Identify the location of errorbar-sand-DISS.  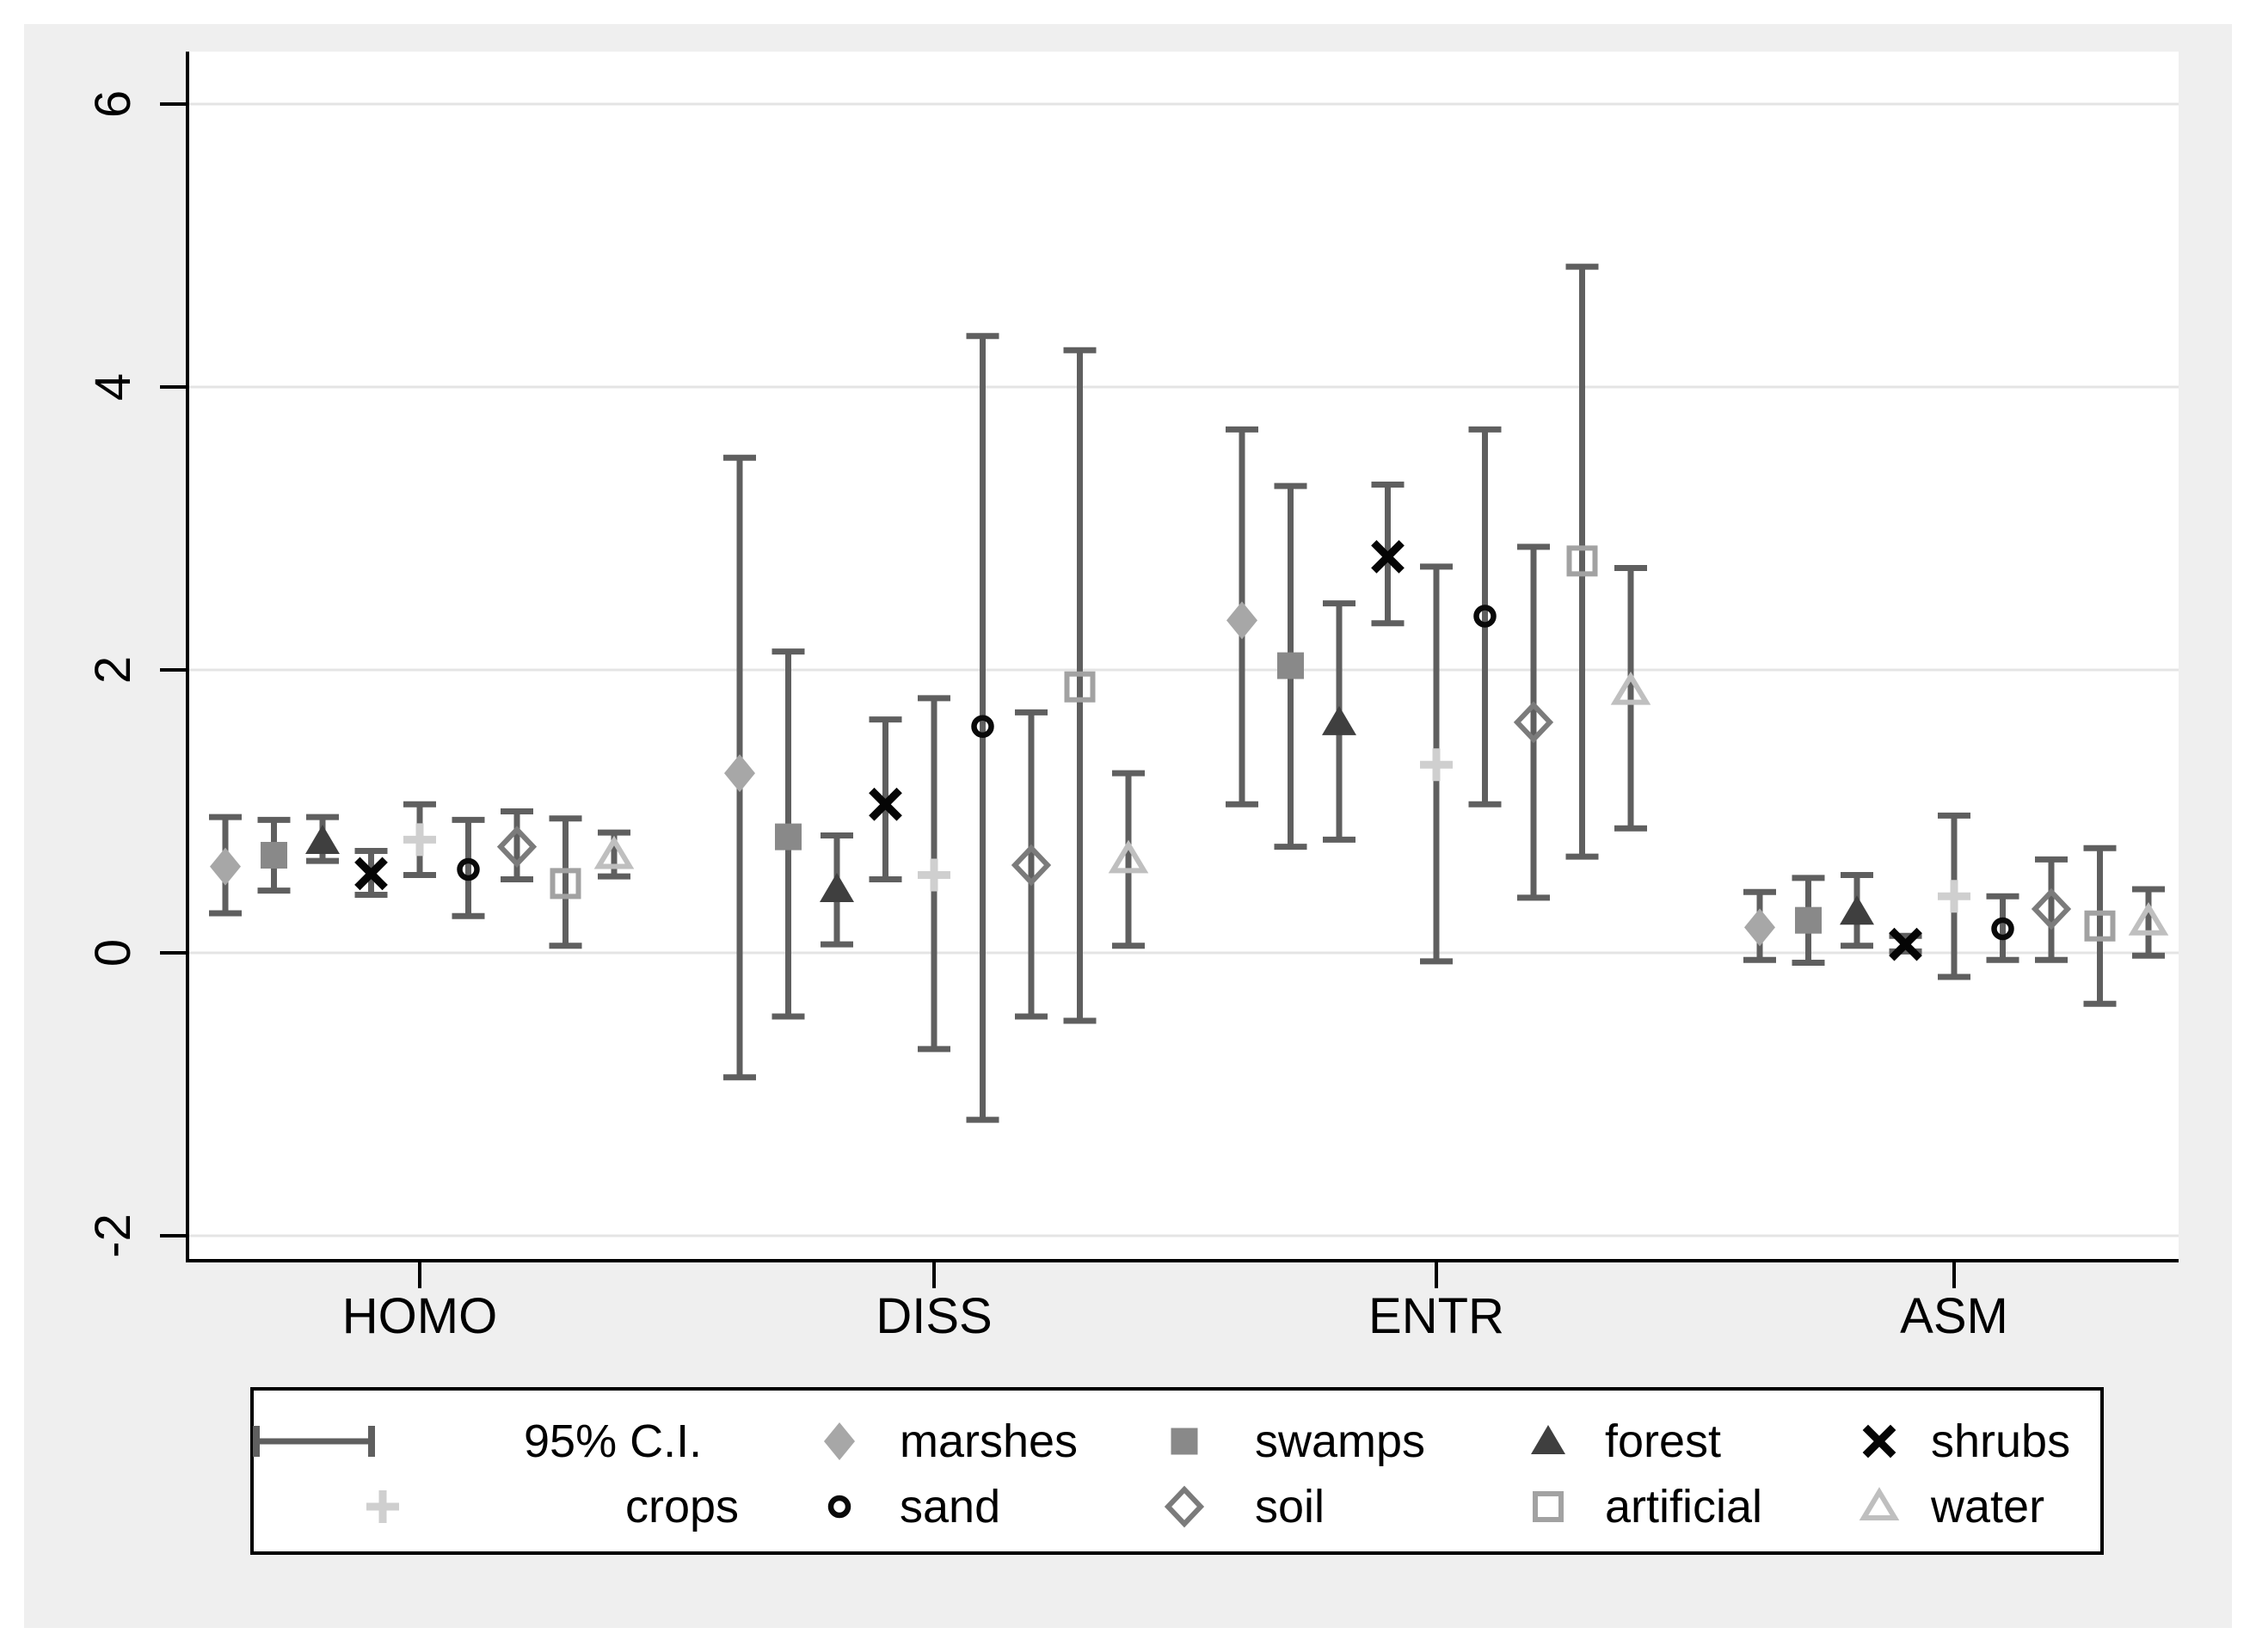
(982, 728).